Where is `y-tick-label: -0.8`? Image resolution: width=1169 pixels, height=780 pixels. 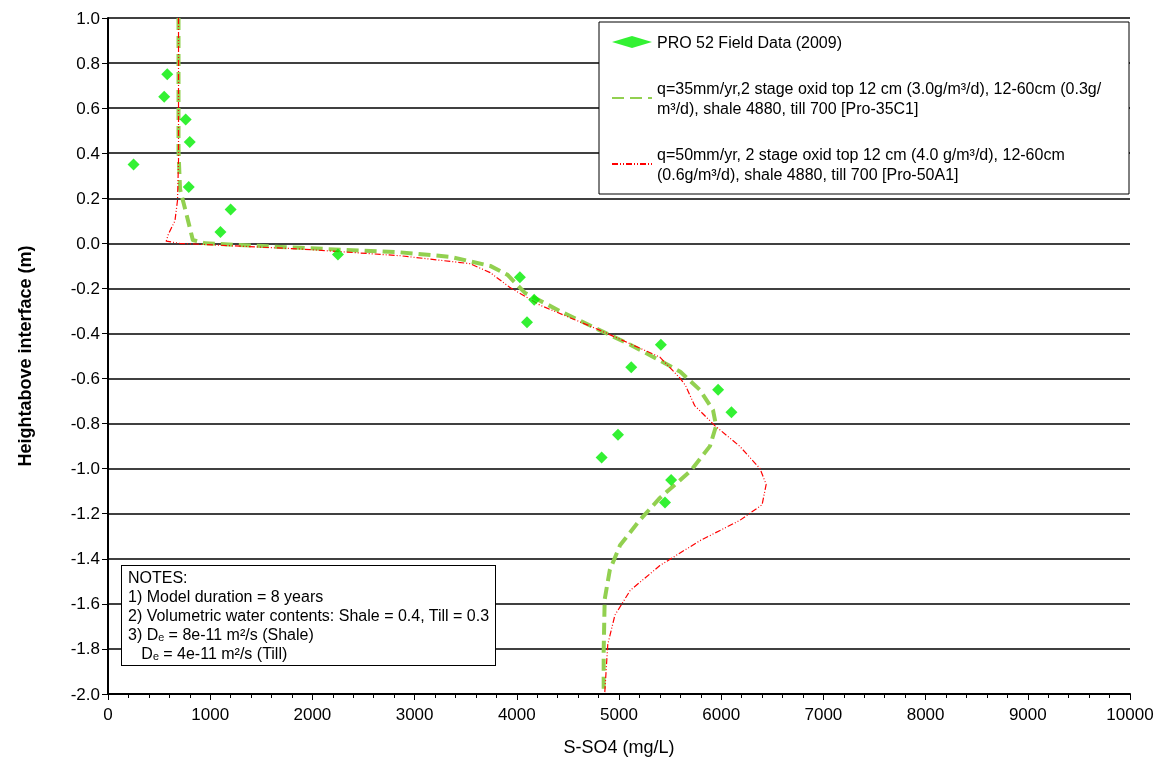 y-tick-label: -0.8 is located at coordinates (85, 424).